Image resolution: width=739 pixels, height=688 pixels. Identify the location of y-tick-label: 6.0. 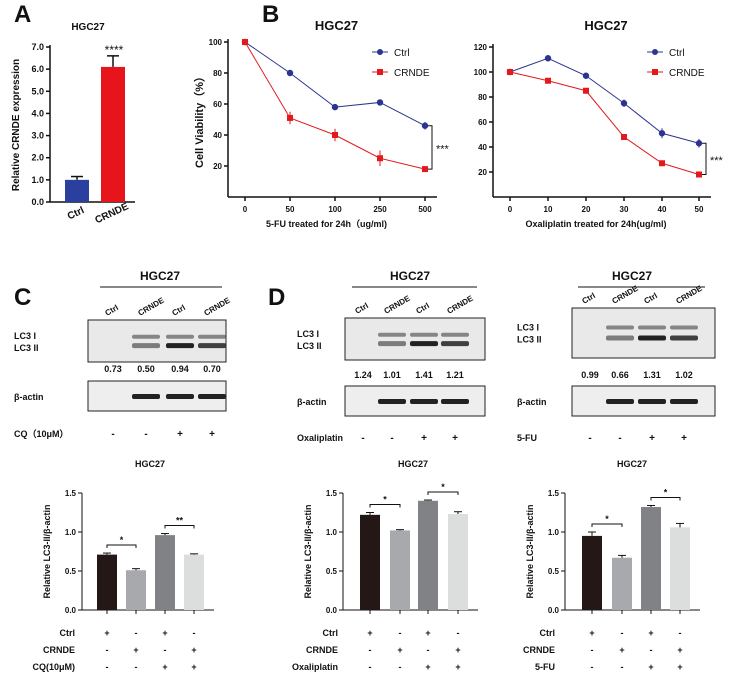
(37, 69).